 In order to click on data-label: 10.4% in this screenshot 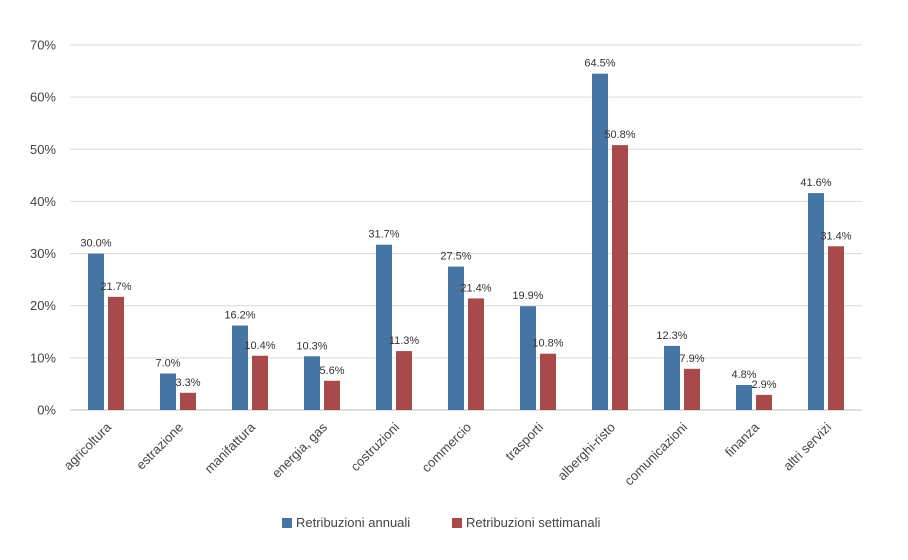, I will do `click(259, 346)`.